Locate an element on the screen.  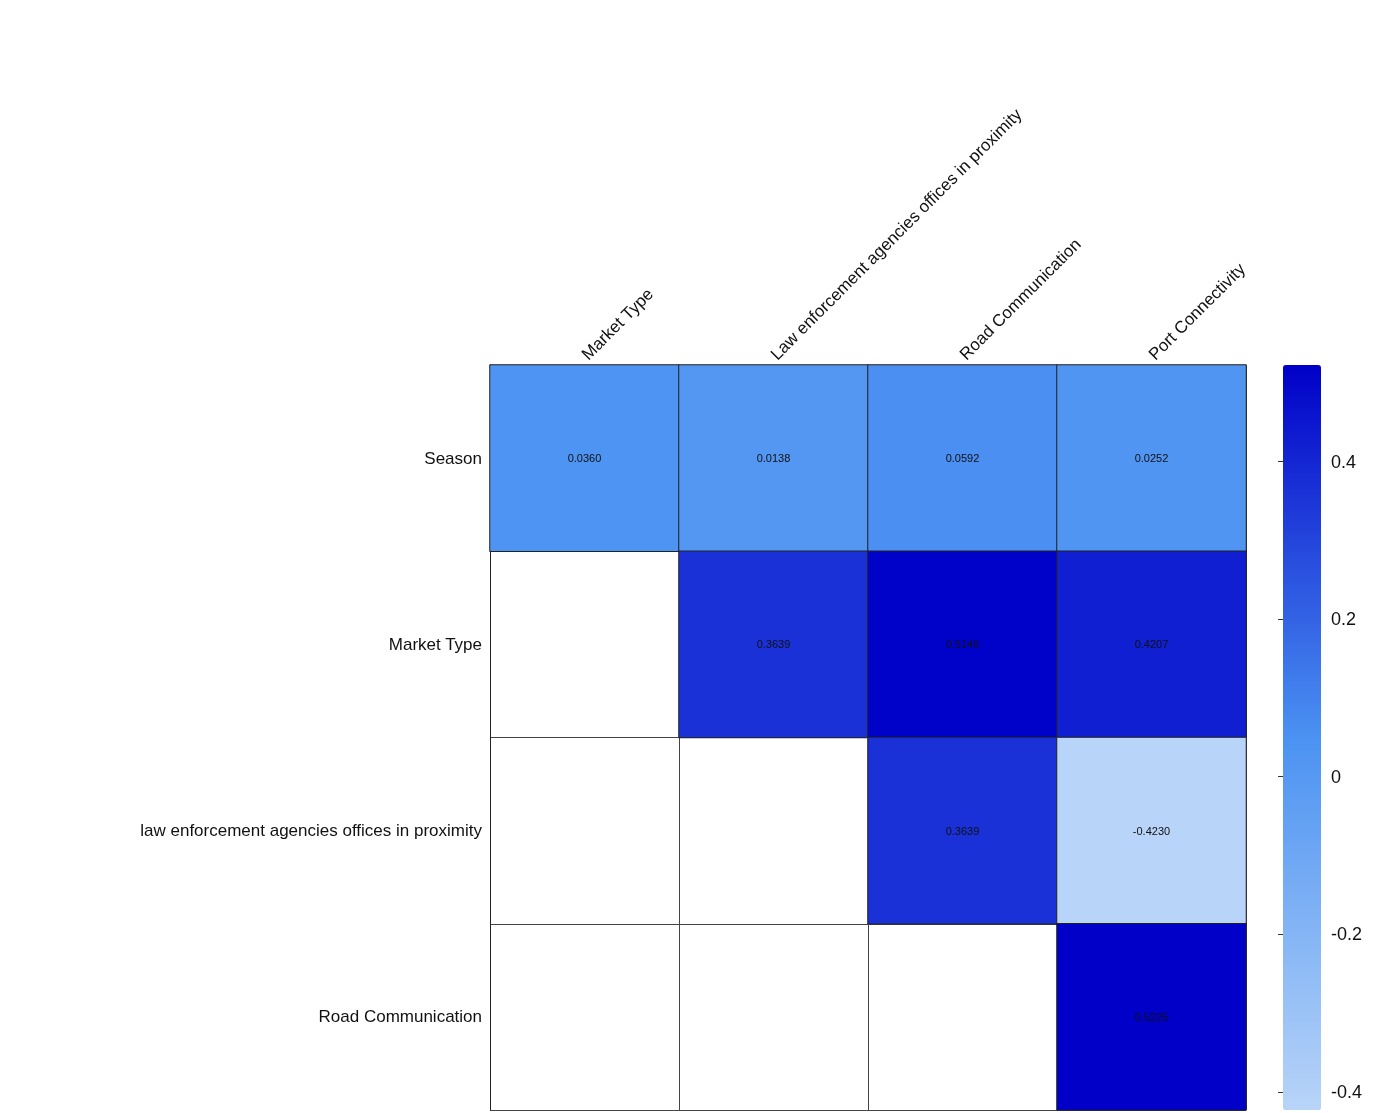
color-bar-label: 0 is located at coordinates (1336, 776).